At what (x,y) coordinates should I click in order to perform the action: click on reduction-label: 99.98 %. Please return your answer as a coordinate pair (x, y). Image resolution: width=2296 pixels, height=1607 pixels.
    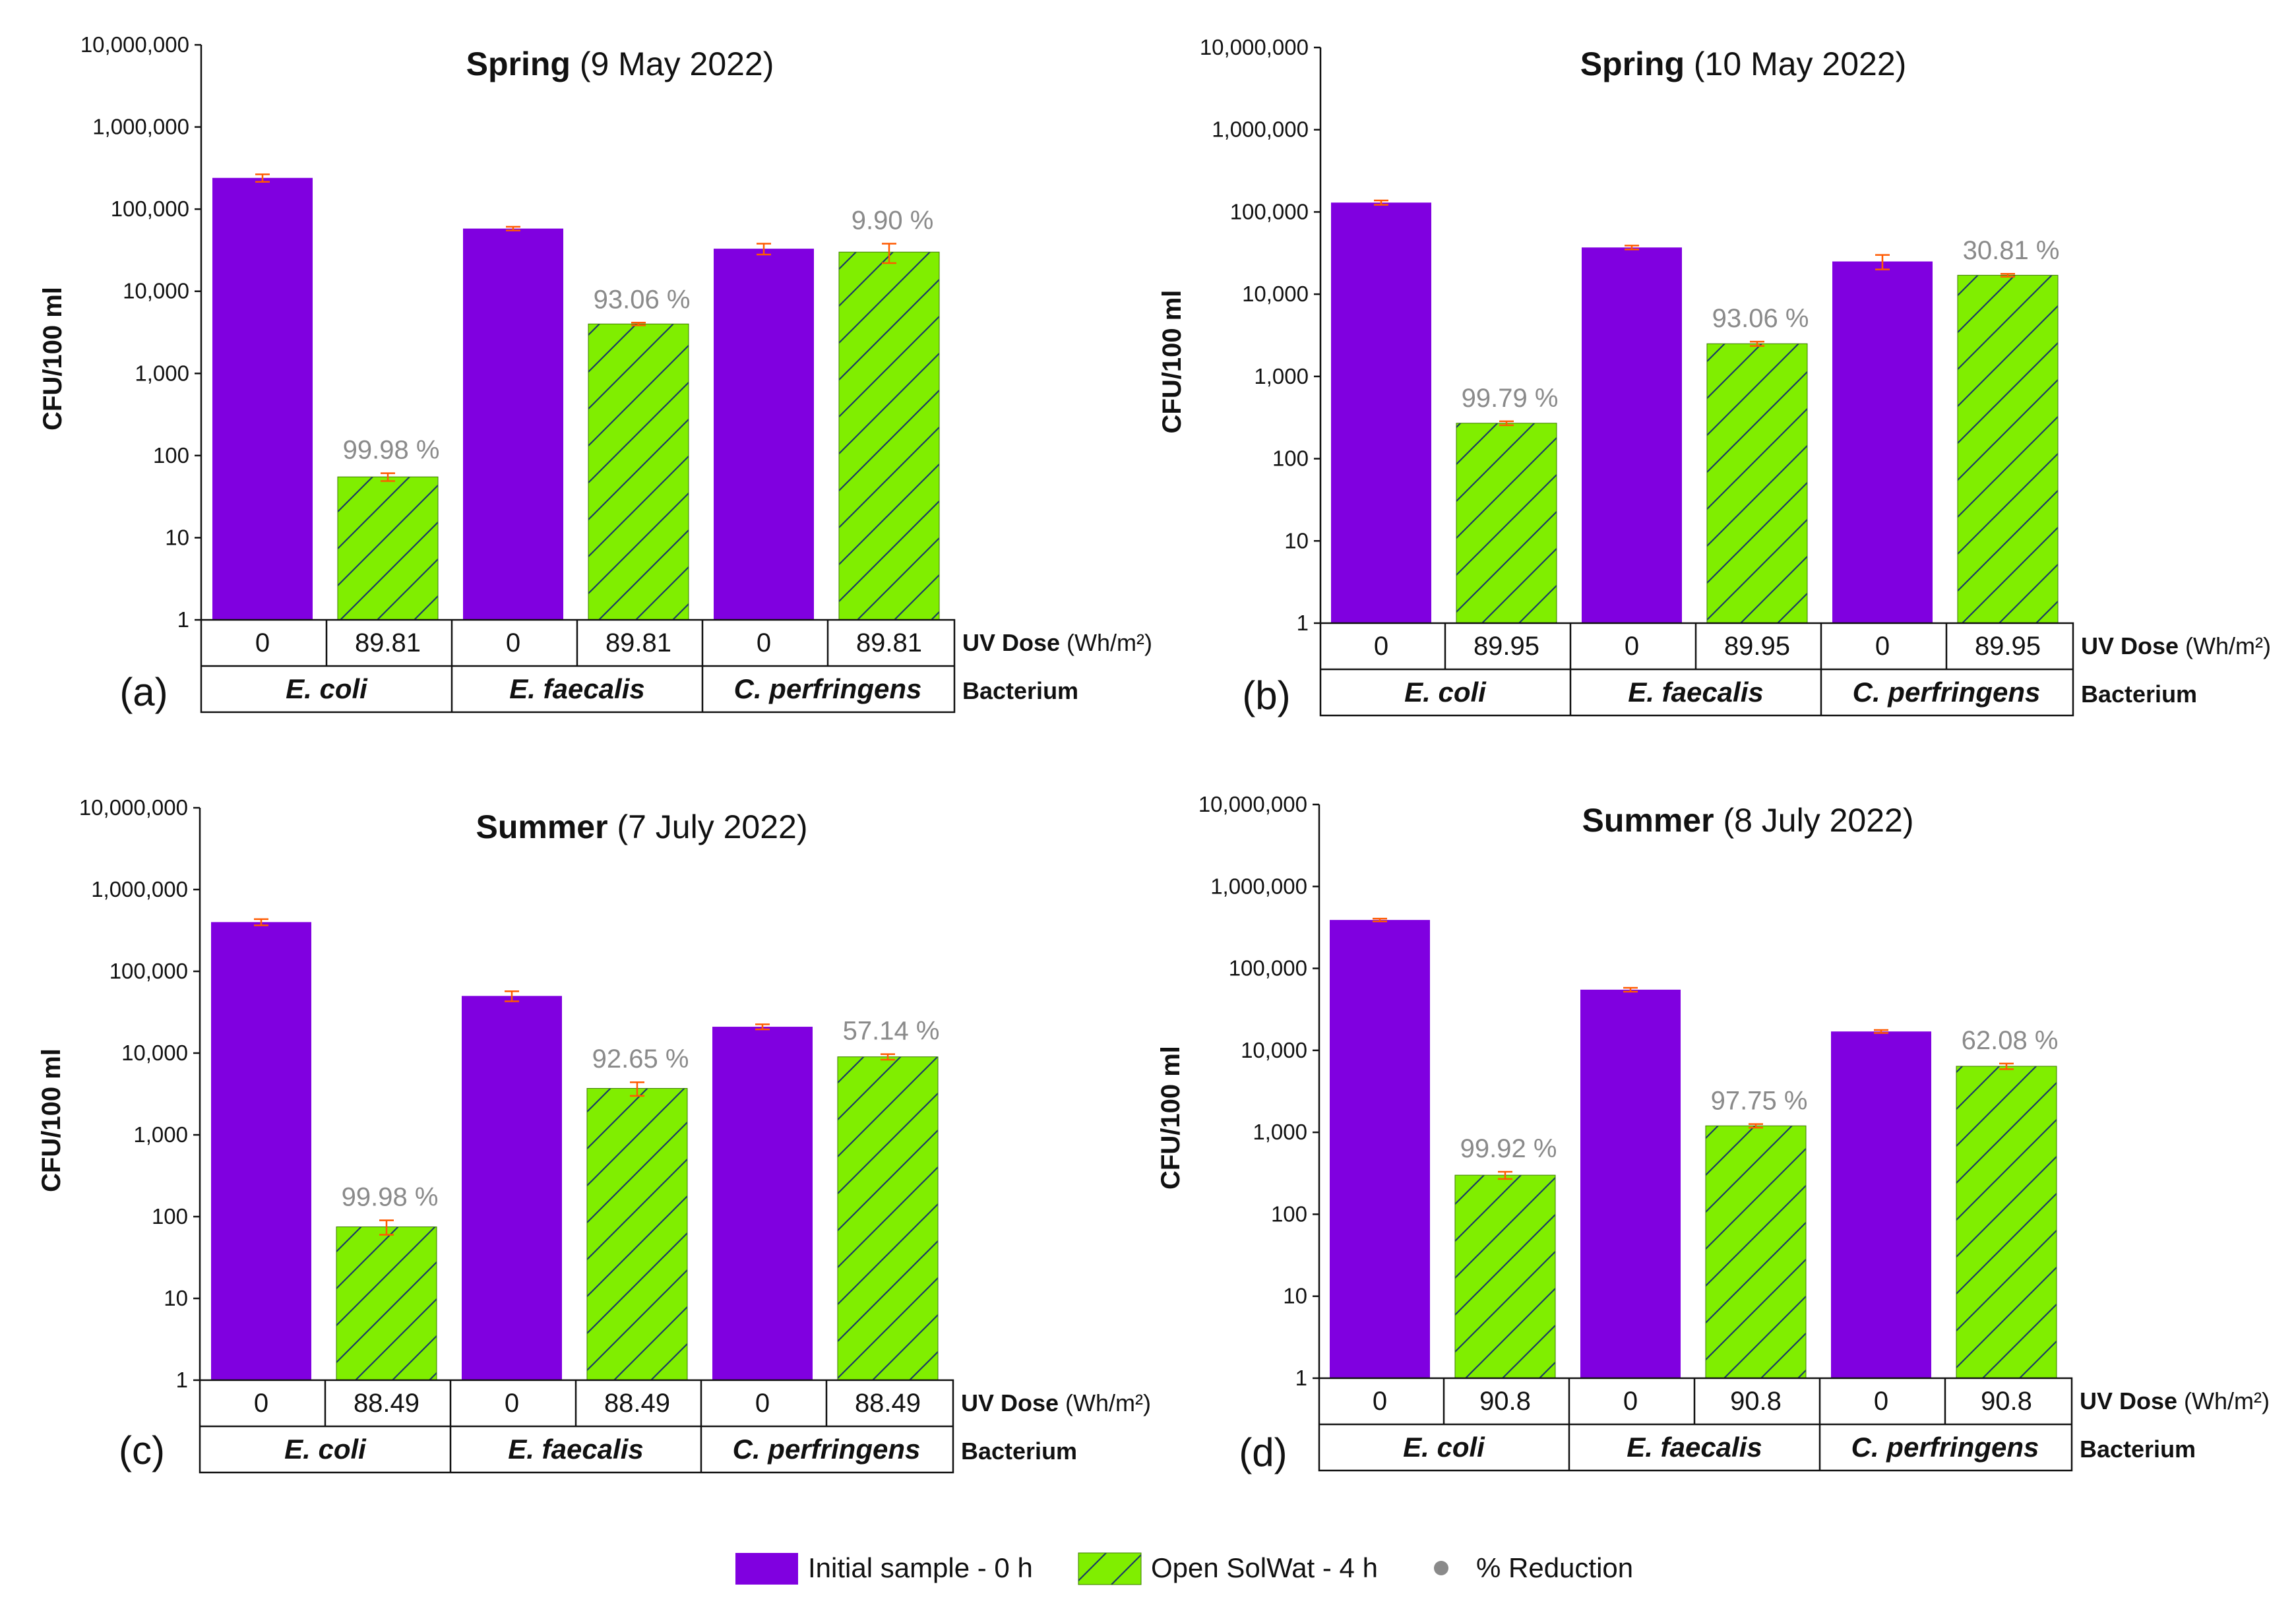
    Looking at the image, I should click on (390, 1197).